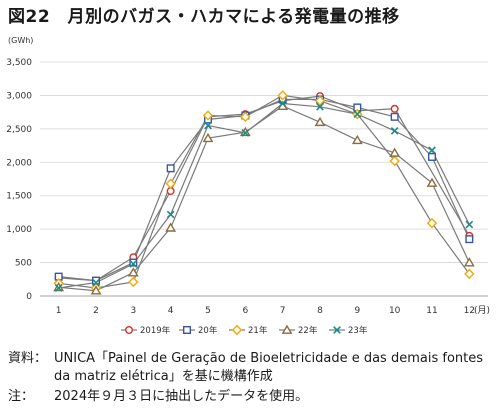 The image size is (500, 412). I want to click on x-tick-label: 7, so click(283, 311).